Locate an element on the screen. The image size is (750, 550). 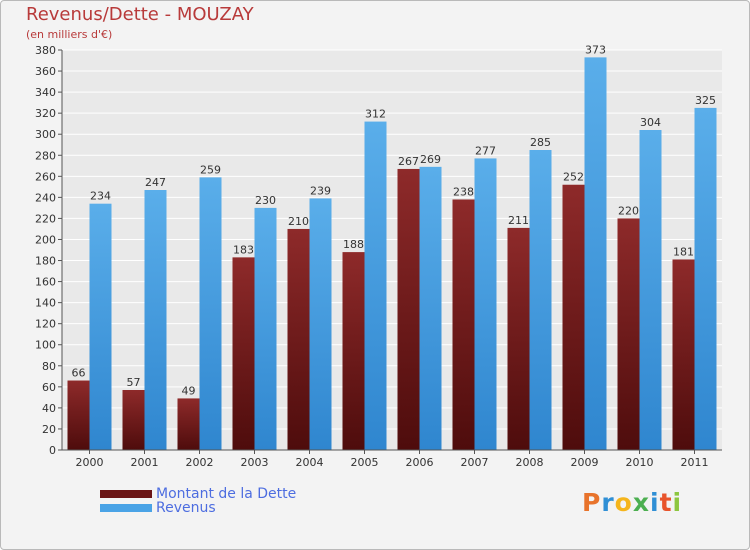
data-label: 259 is located at coordinates (210, 169).